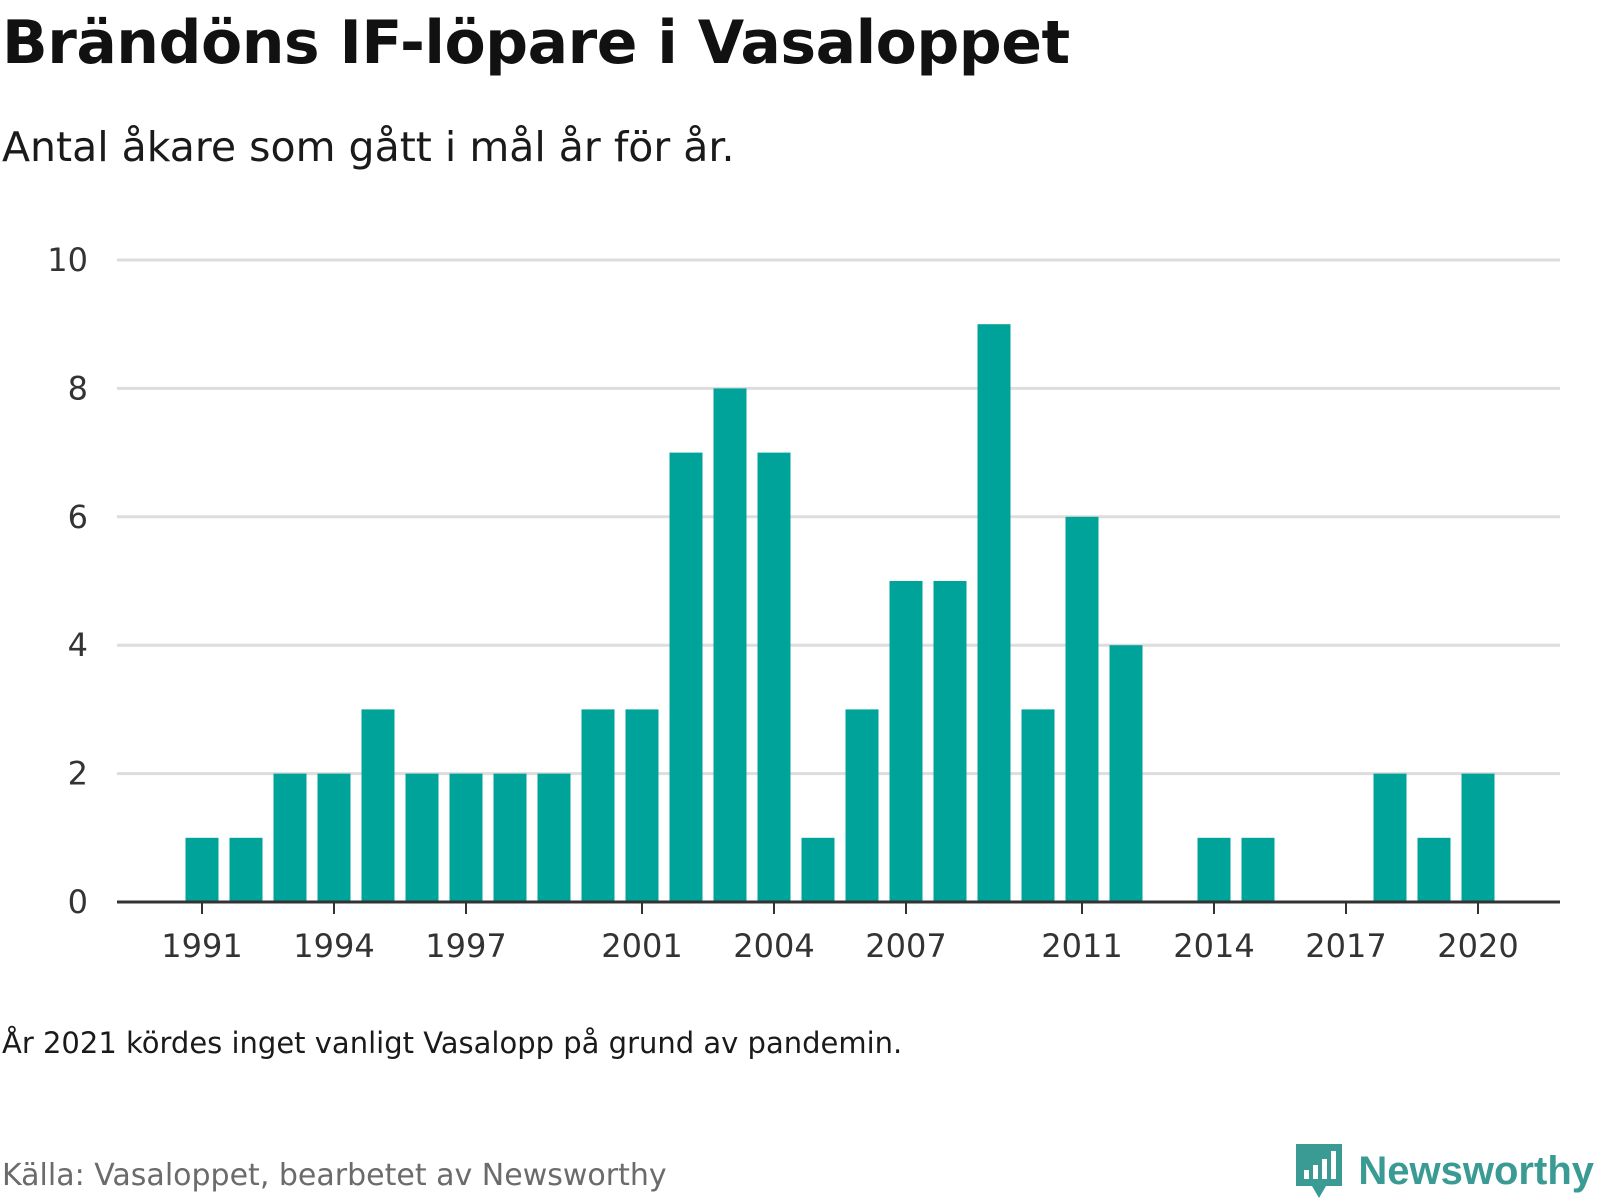 The width and height of the screenshot is (1600, 1200). What do you see at coordinates (510, 837) in the screenshot?
I see `bar-1998` at bounding box center [510, 837].